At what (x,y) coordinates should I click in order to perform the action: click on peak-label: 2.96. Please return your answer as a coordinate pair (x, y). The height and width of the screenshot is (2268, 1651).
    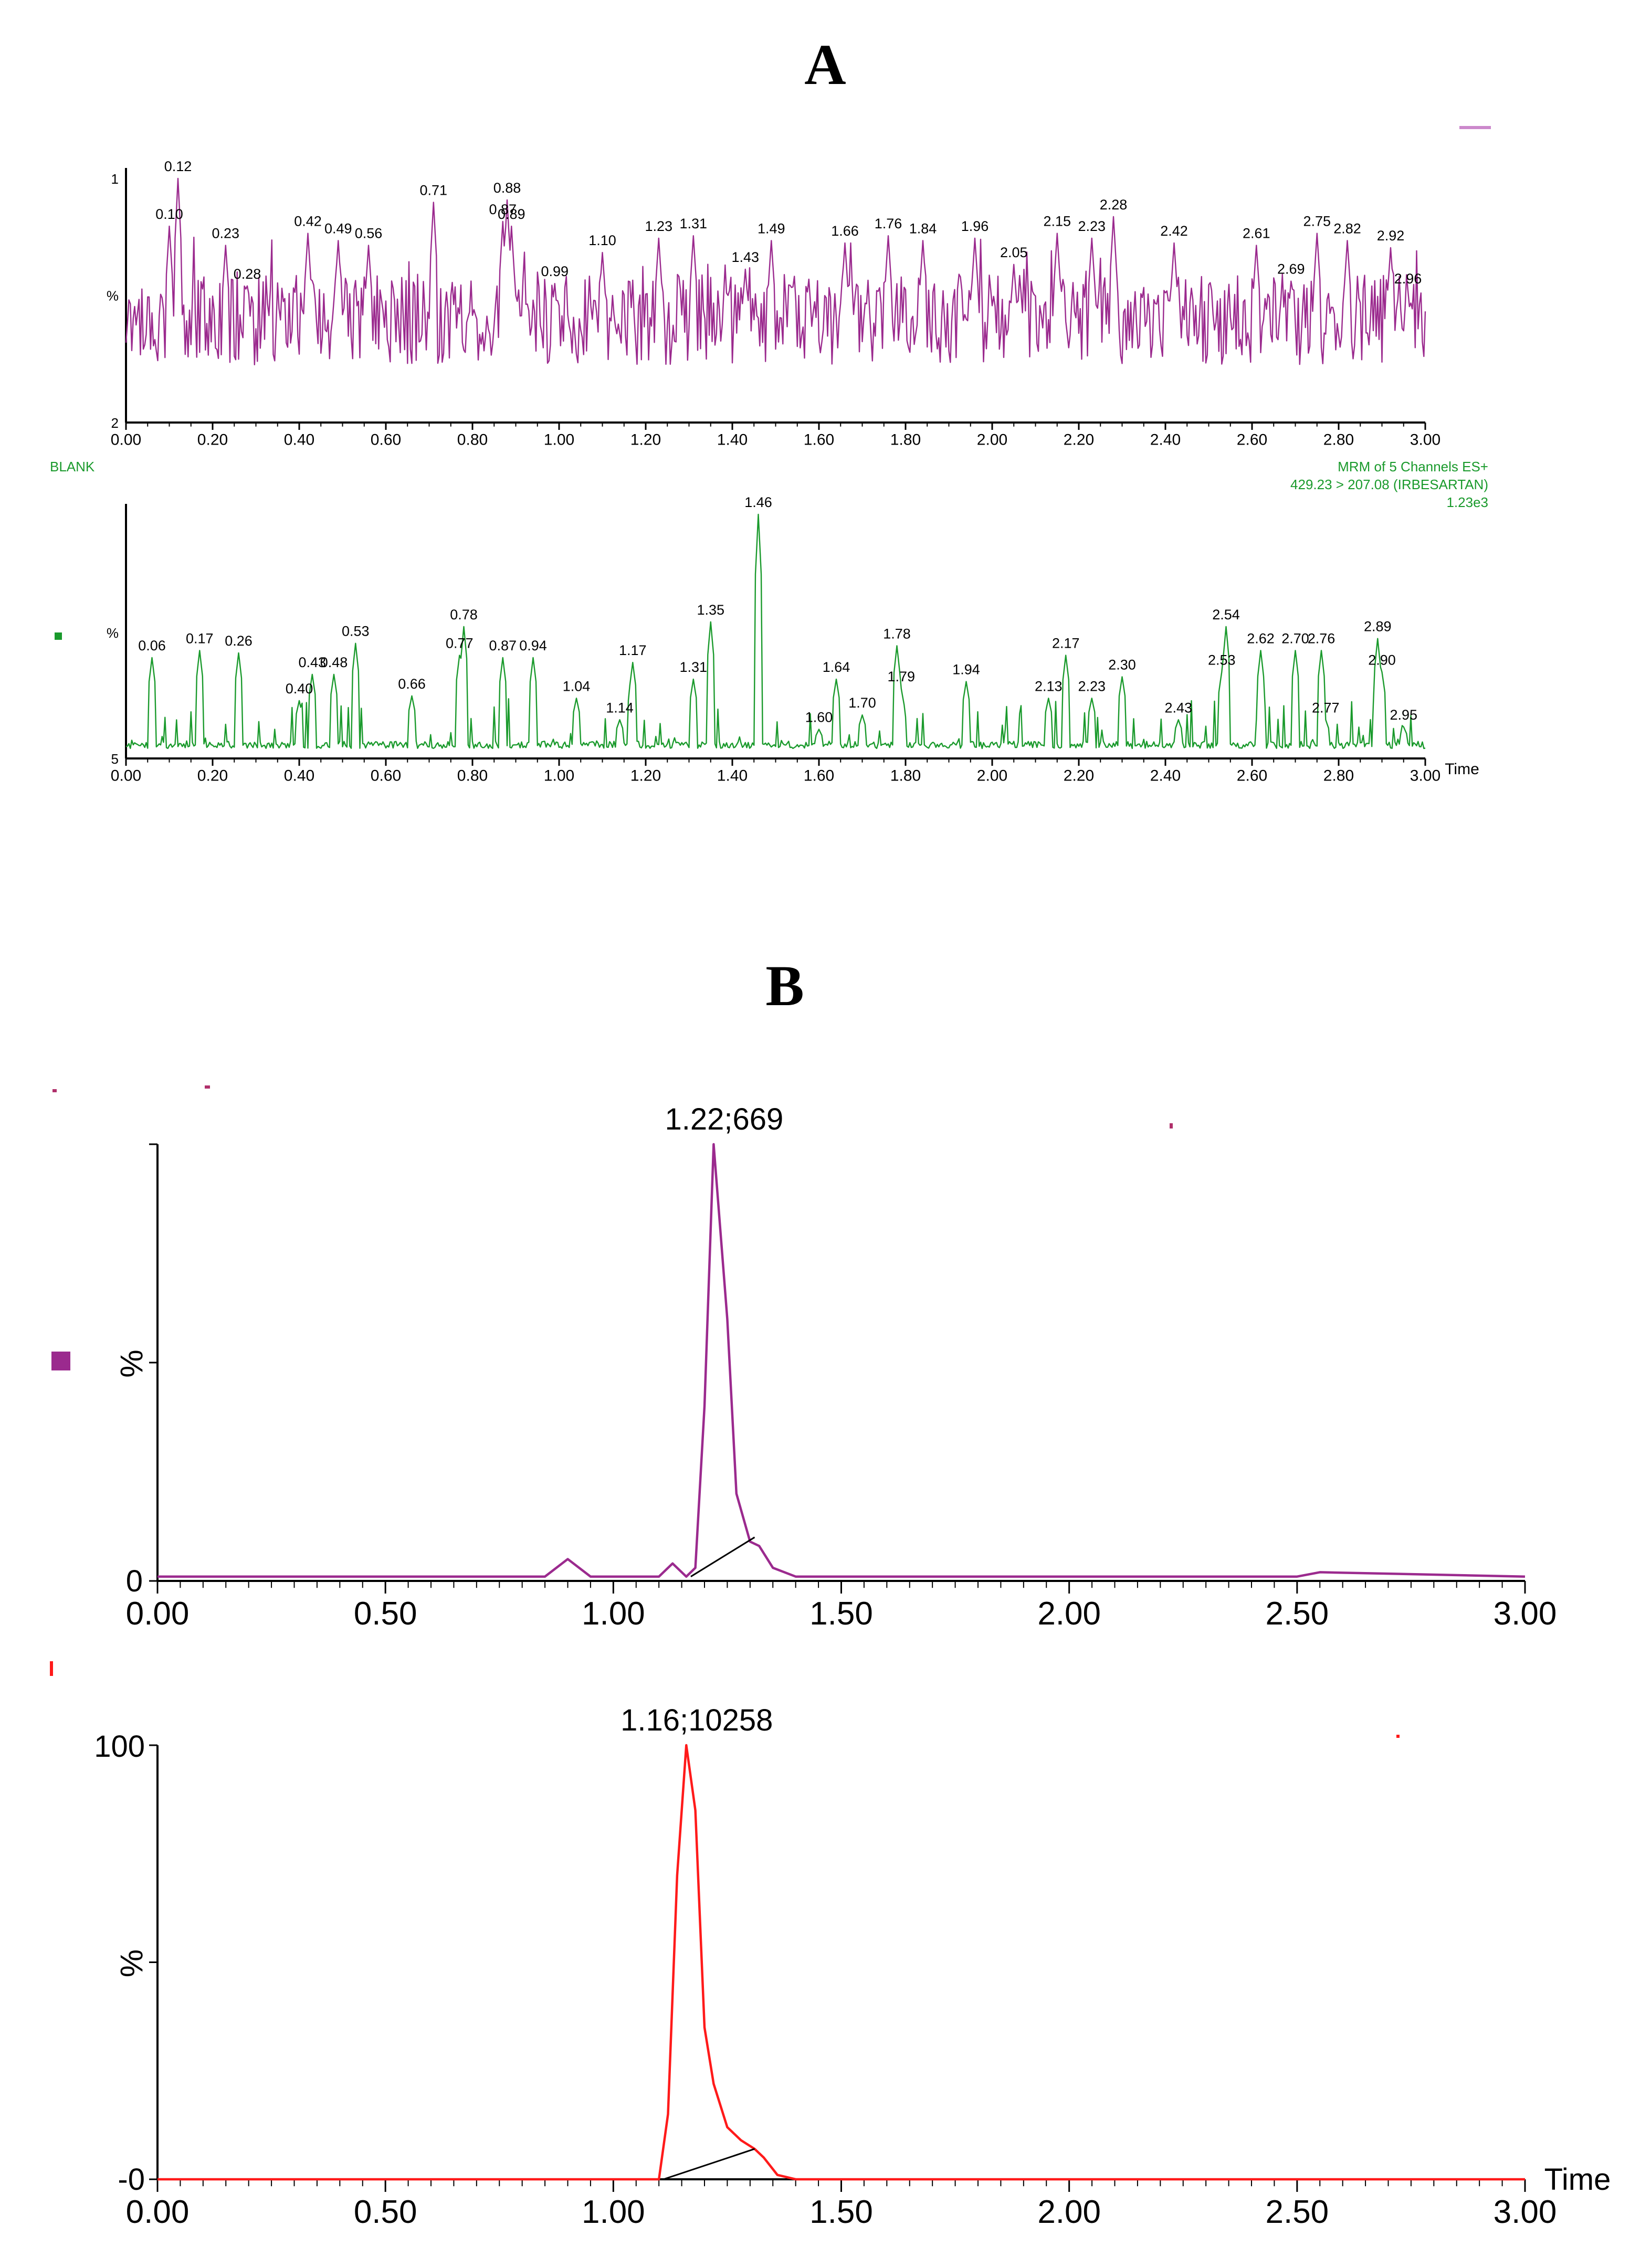
    Looking at the image, I should click on (1408, 279).